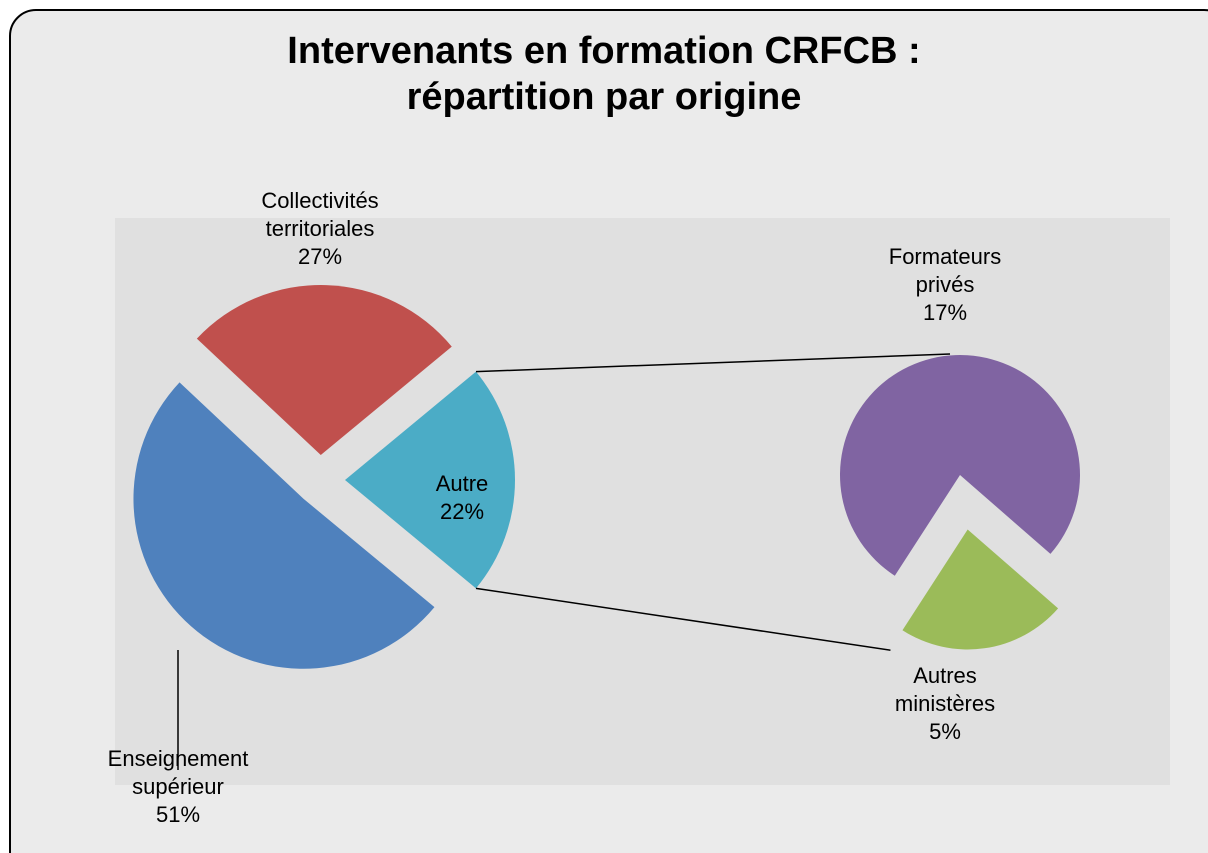 Image resolution: width=1208 pixels, height=853 pixels. I want to click on slice-value: 17%, so click(945, 312).